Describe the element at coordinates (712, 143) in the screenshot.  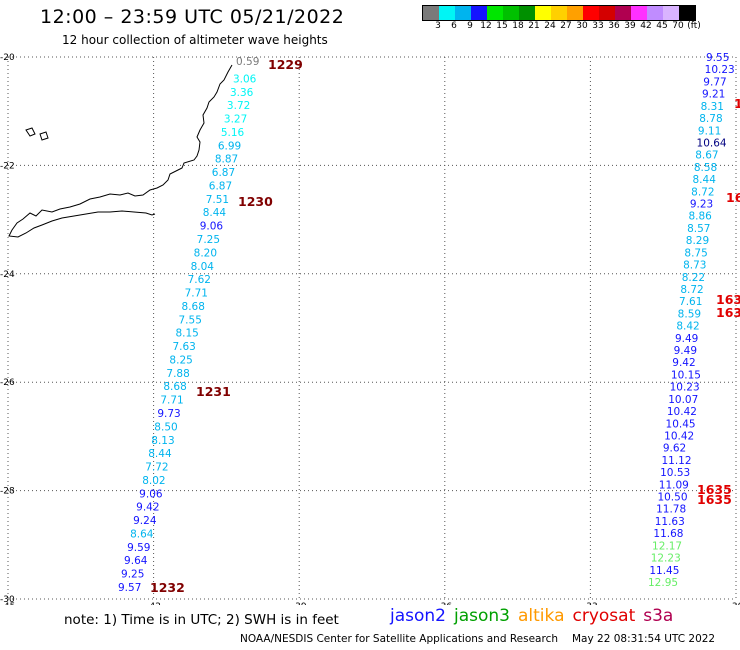
I see `swh-value: 10.64` at that location.